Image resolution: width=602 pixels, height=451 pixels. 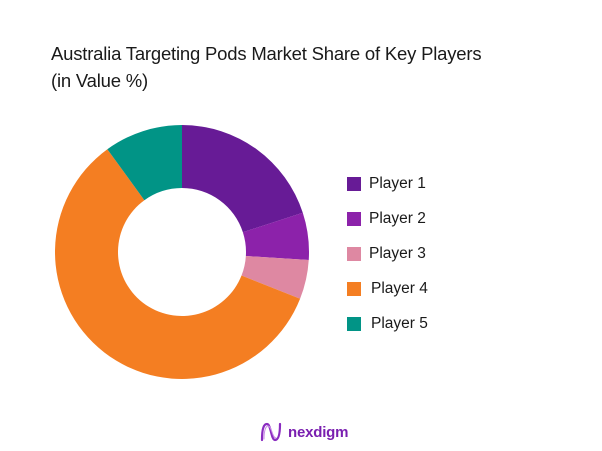 I want to click on legend-label: Player 5, so click(x=399, y=323).